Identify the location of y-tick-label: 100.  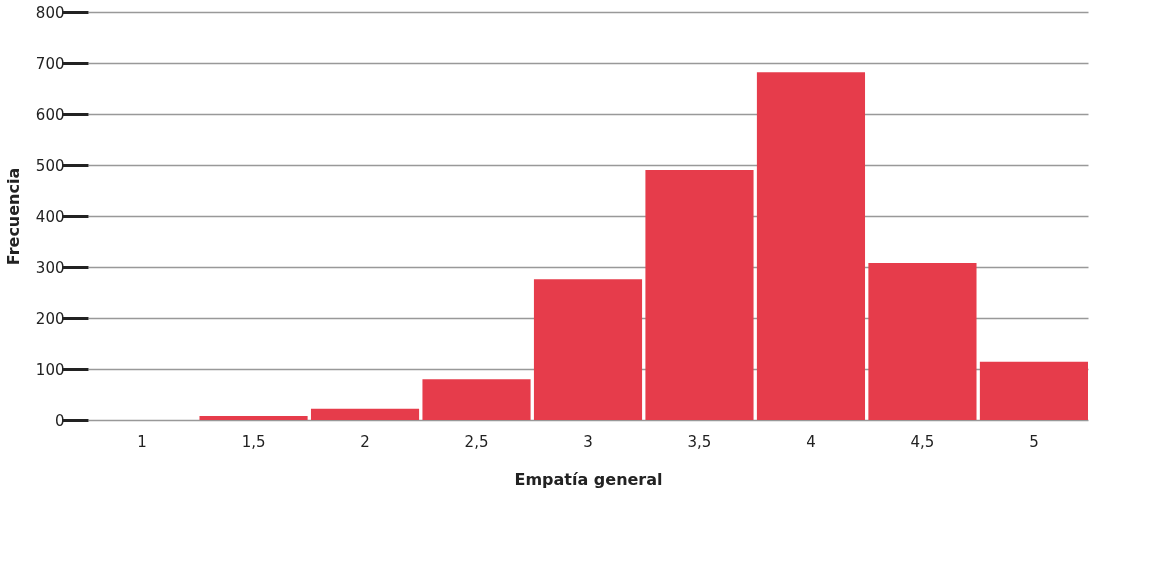
(50, 369).